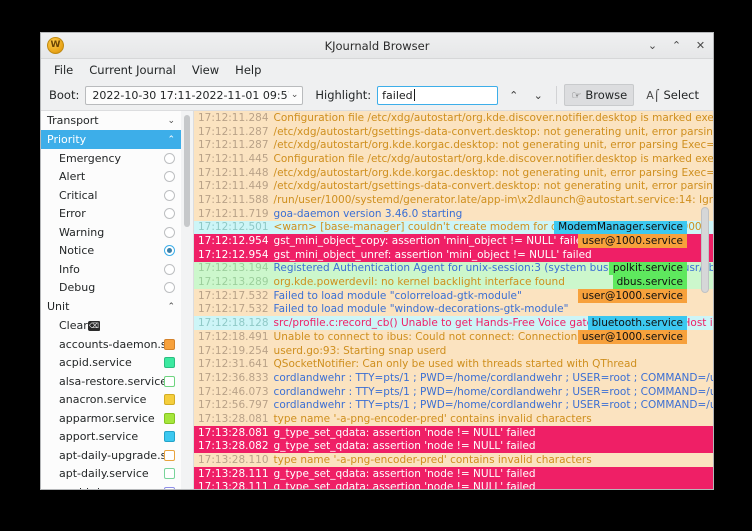 Image resolution: width=752 pixels, height=531 pixels. Describe the element at coordinates (700, 45) in the screenshot. I see `close-button: ✕` at that location.